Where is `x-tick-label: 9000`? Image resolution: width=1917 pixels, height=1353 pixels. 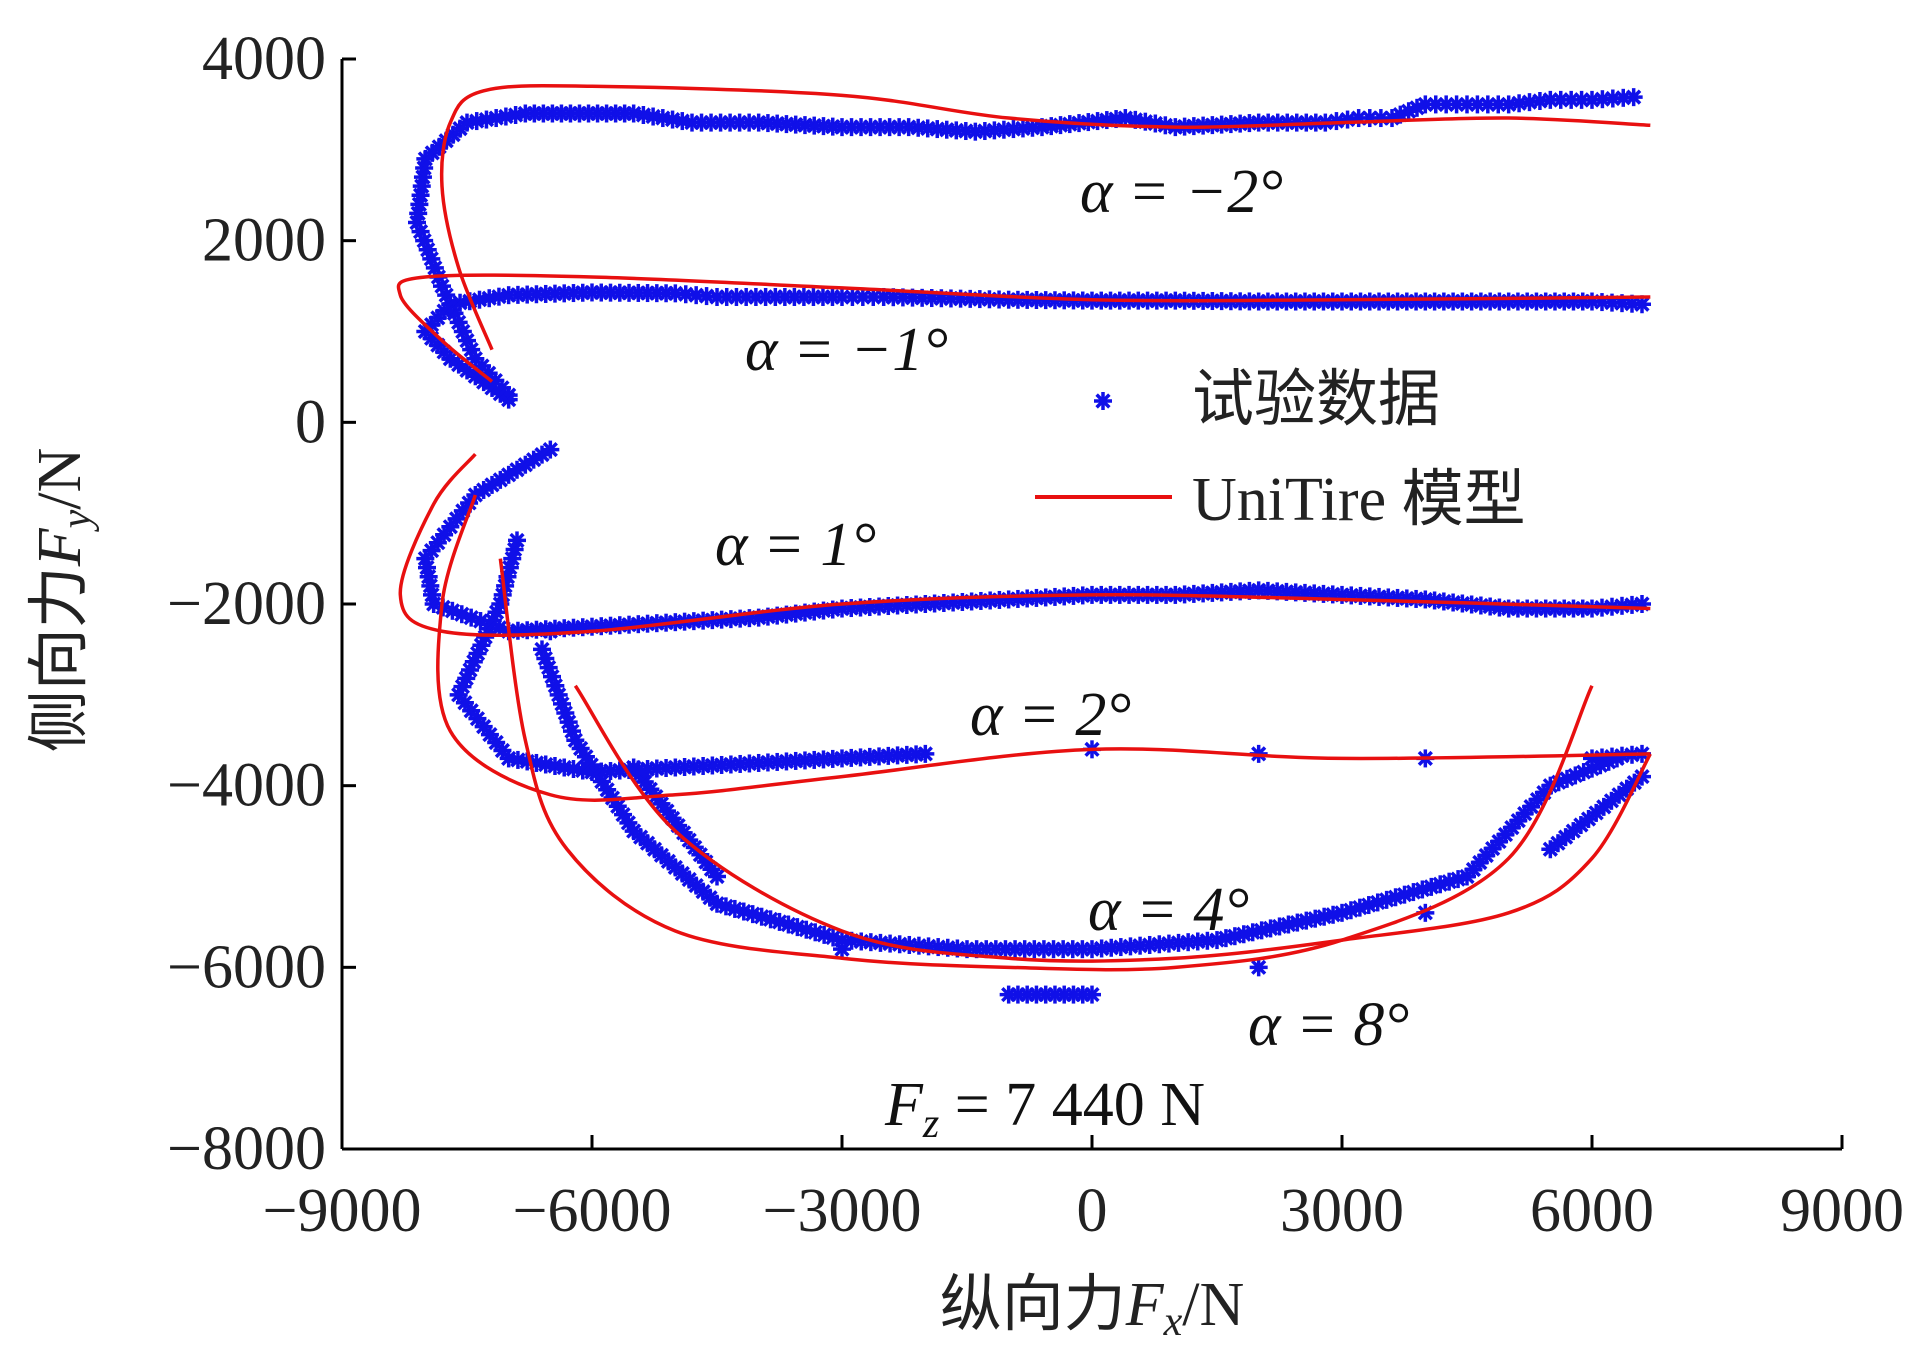
x-tick-label: 9000 is located at coordinates (1842, 1211).